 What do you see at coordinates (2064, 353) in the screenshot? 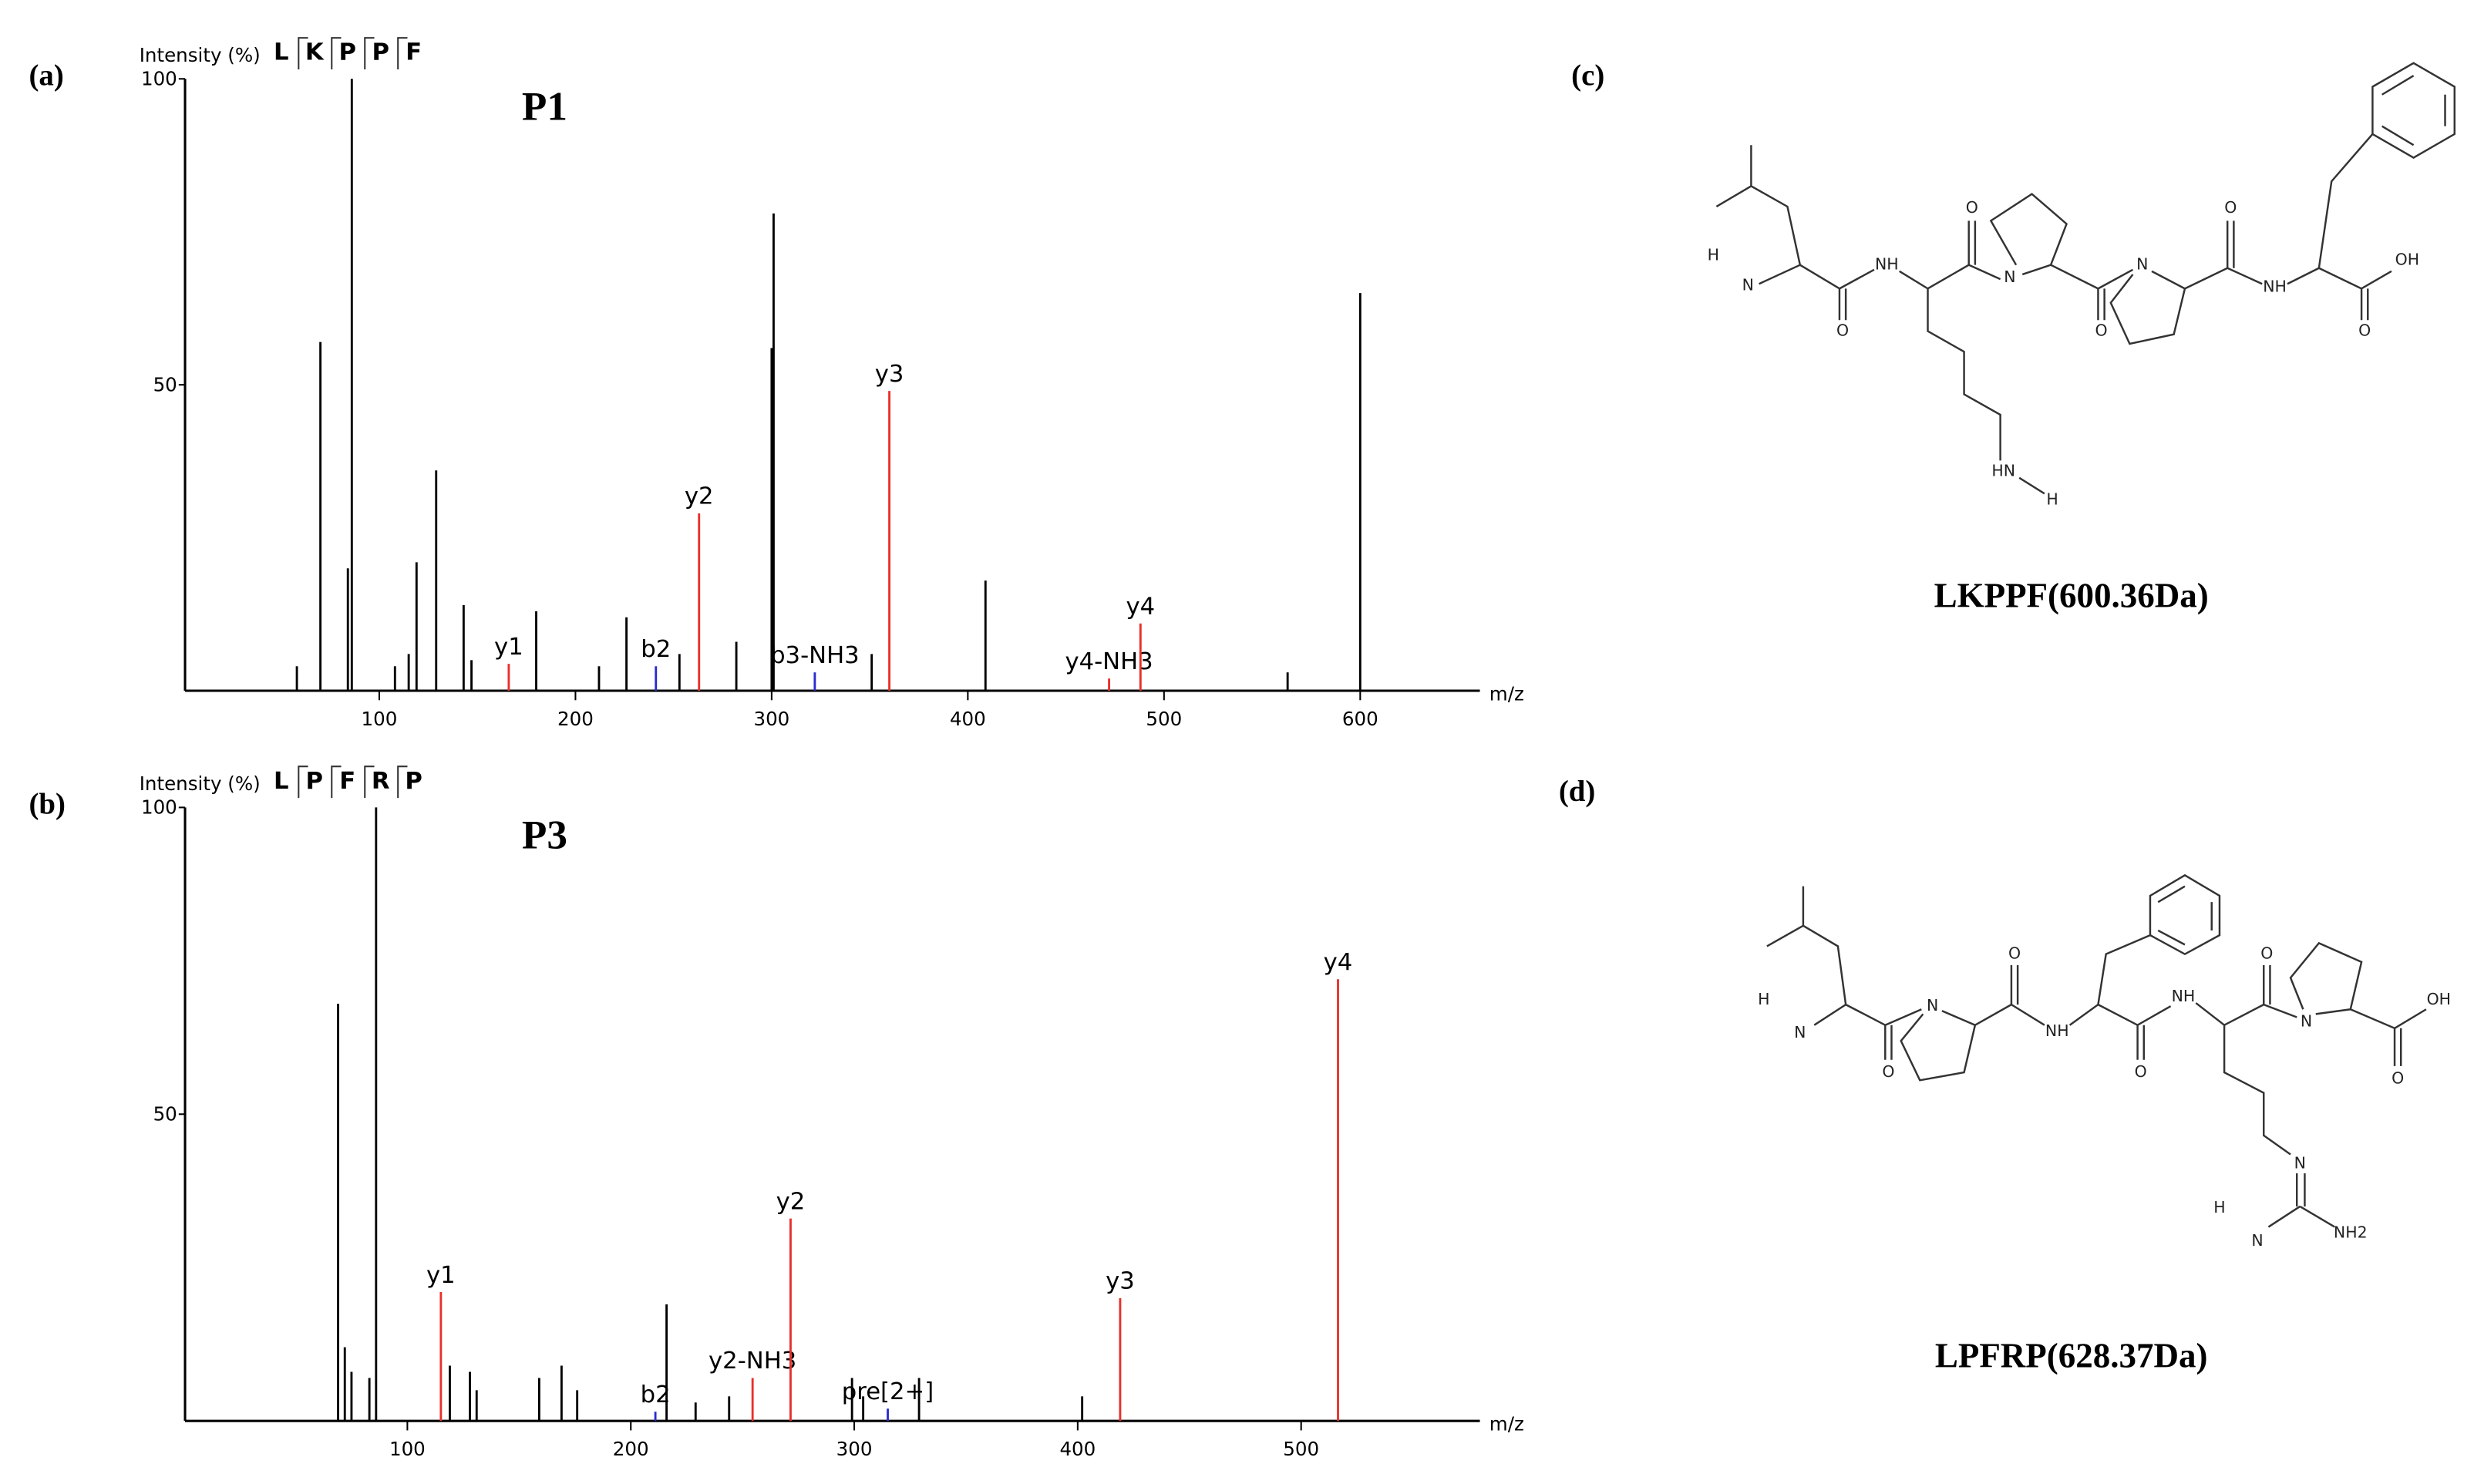
I see `atom-labels: H N O NH O N O N O NH OH O HN H` at bounding box center [2064, 353].